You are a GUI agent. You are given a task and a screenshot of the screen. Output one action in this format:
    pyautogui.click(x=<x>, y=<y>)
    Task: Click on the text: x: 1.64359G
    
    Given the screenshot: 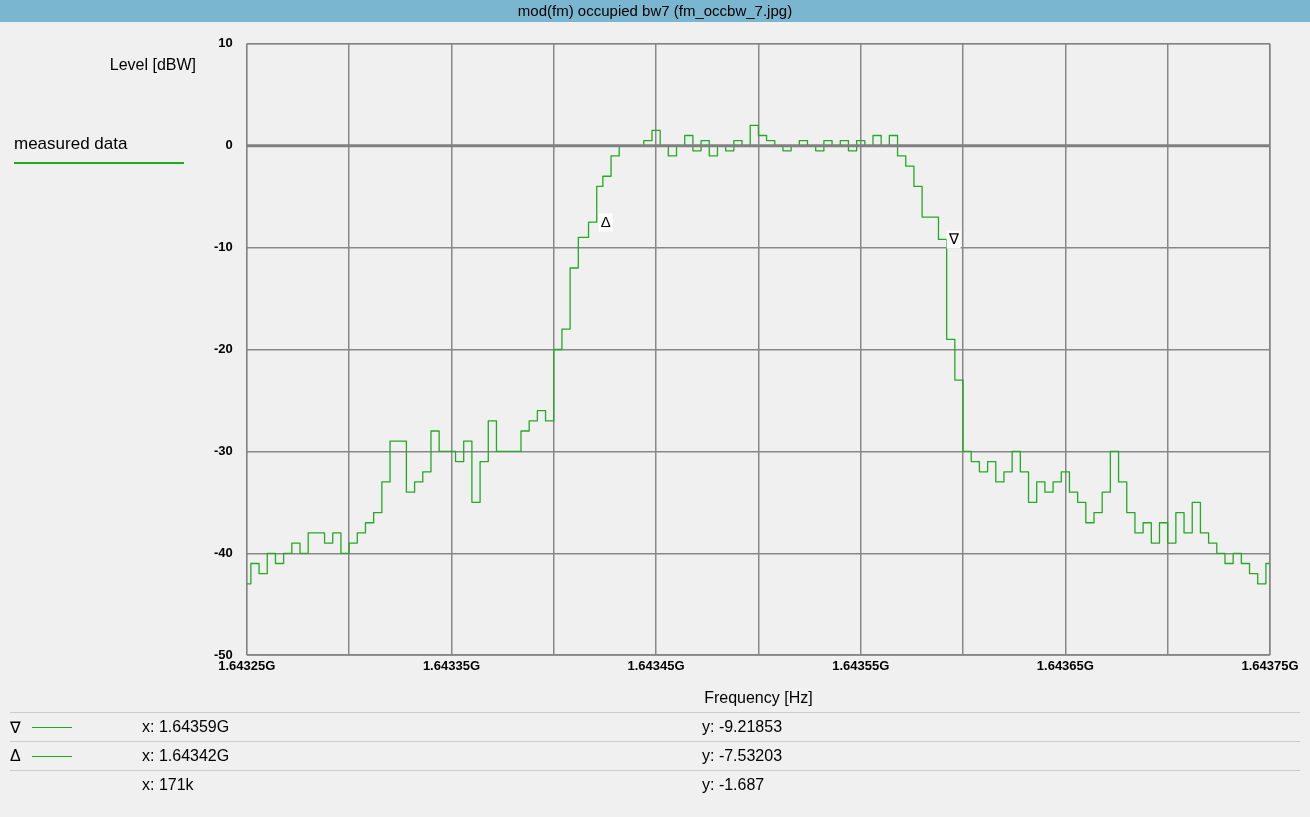 What is the action you would take?
    pyautogui.click(x=186, y=727)
    